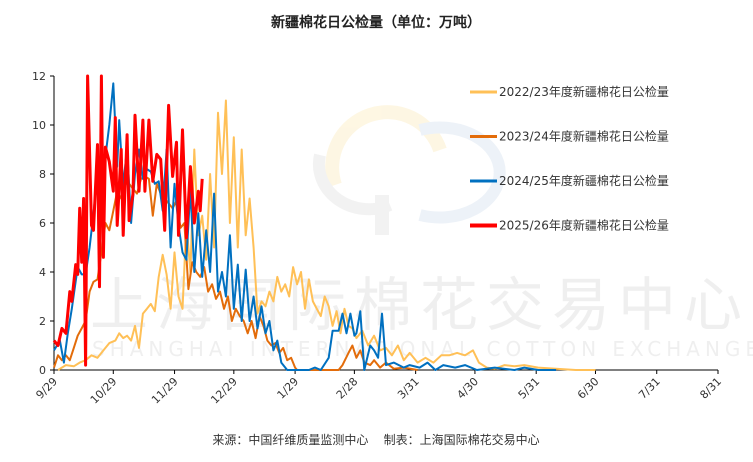 The height and width of the screenshot is (462, 753). Describe the element at coordinates (529, 388) in the screenshot. I see `x-tick-label: 5/31` at that location.